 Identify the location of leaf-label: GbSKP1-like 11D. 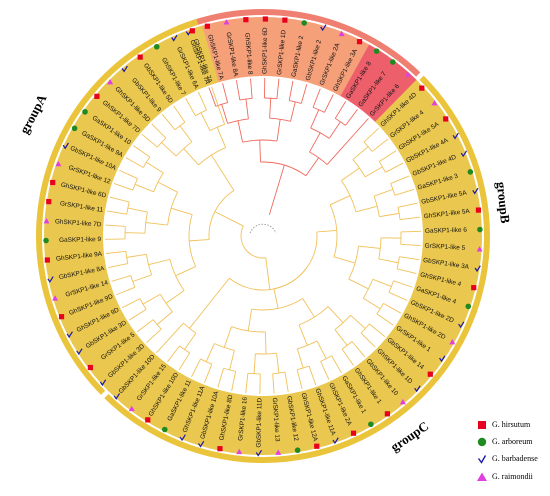
(260, 423).